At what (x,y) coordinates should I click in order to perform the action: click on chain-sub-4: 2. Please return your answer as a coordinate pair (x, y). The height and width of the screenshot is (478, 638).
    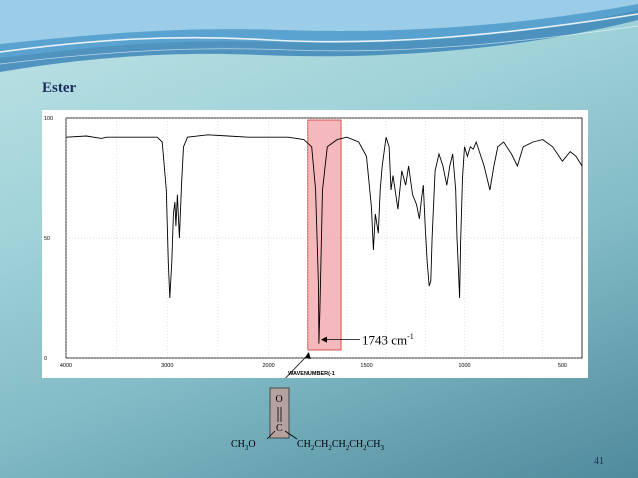
    Looking at the image, I should click on (365, 448).